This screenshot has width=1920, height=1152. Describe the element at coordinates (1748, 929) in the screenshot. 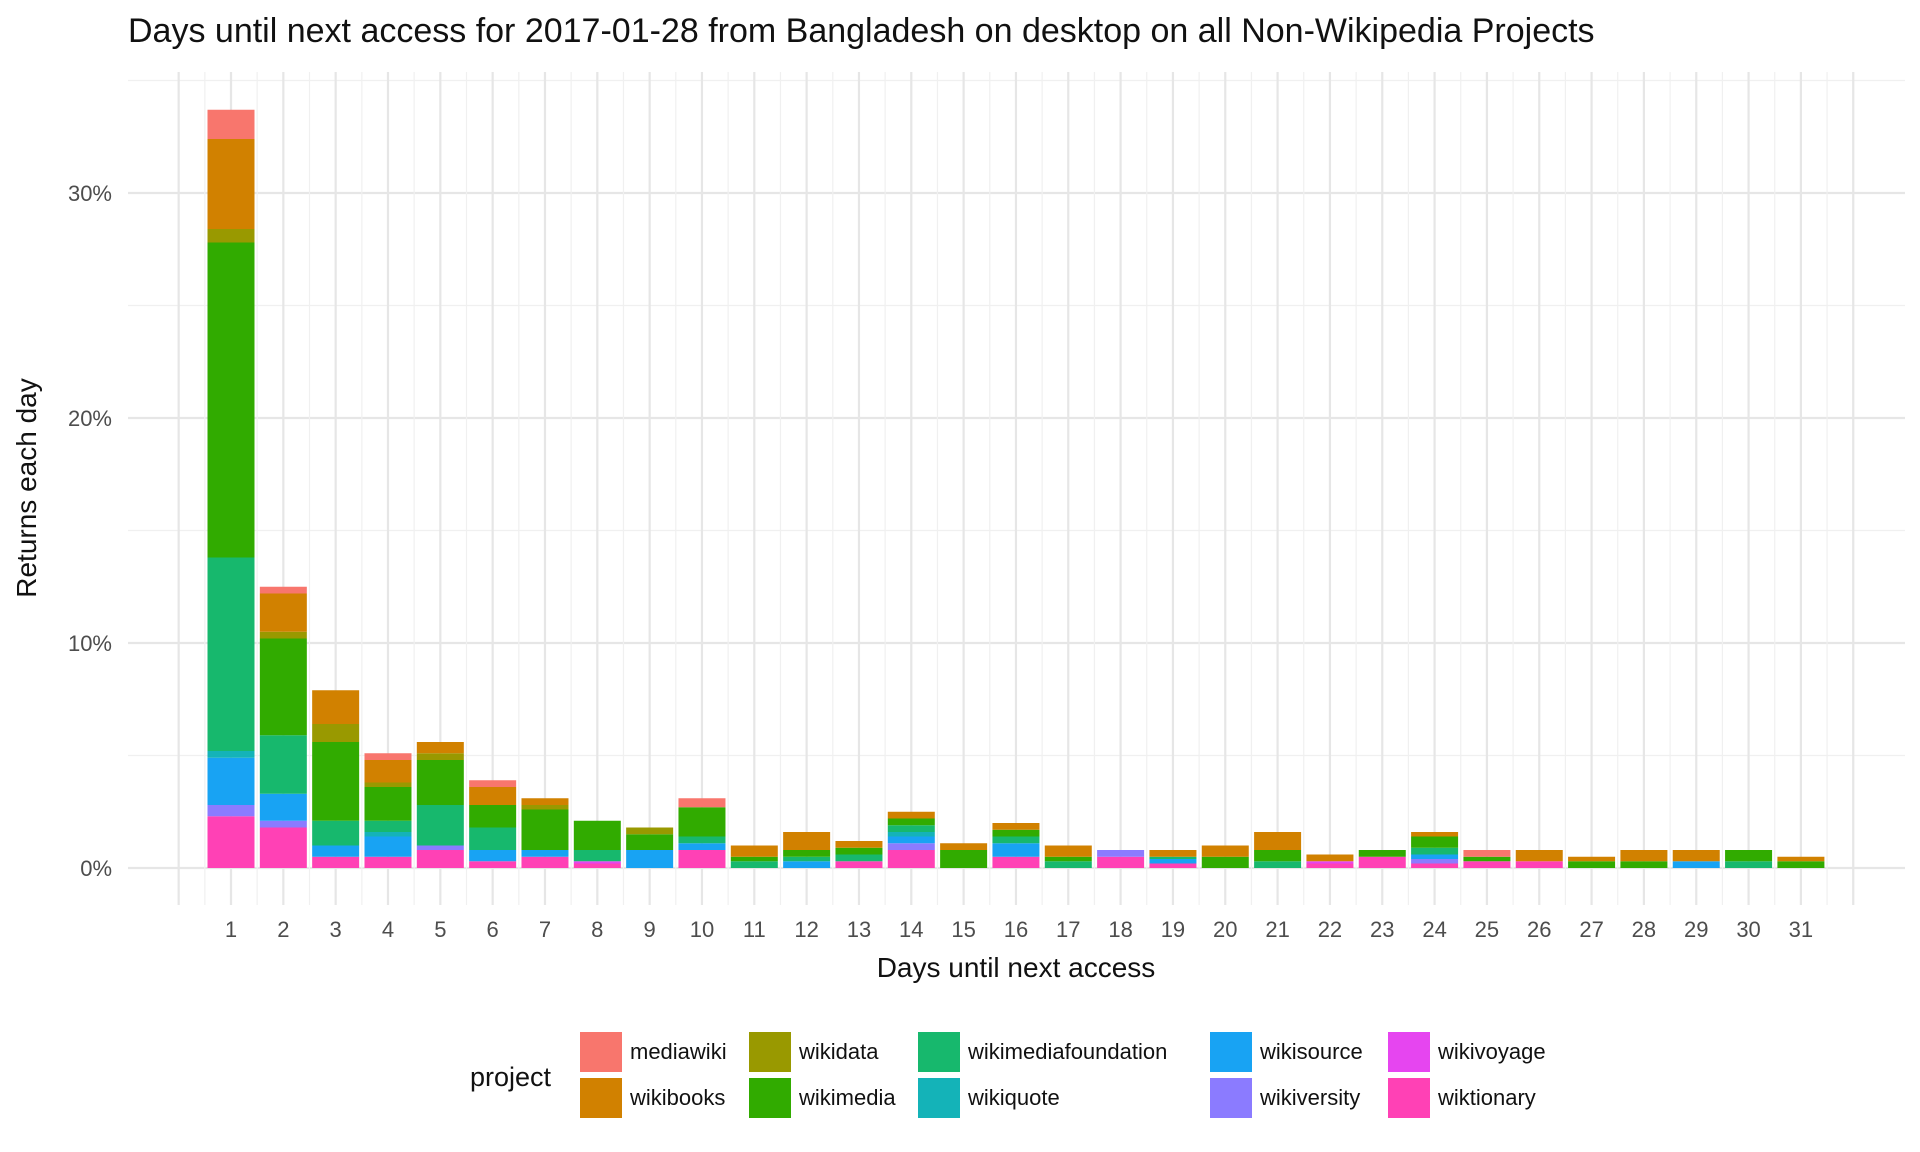

I see `x-tick-label: 30` at that location.